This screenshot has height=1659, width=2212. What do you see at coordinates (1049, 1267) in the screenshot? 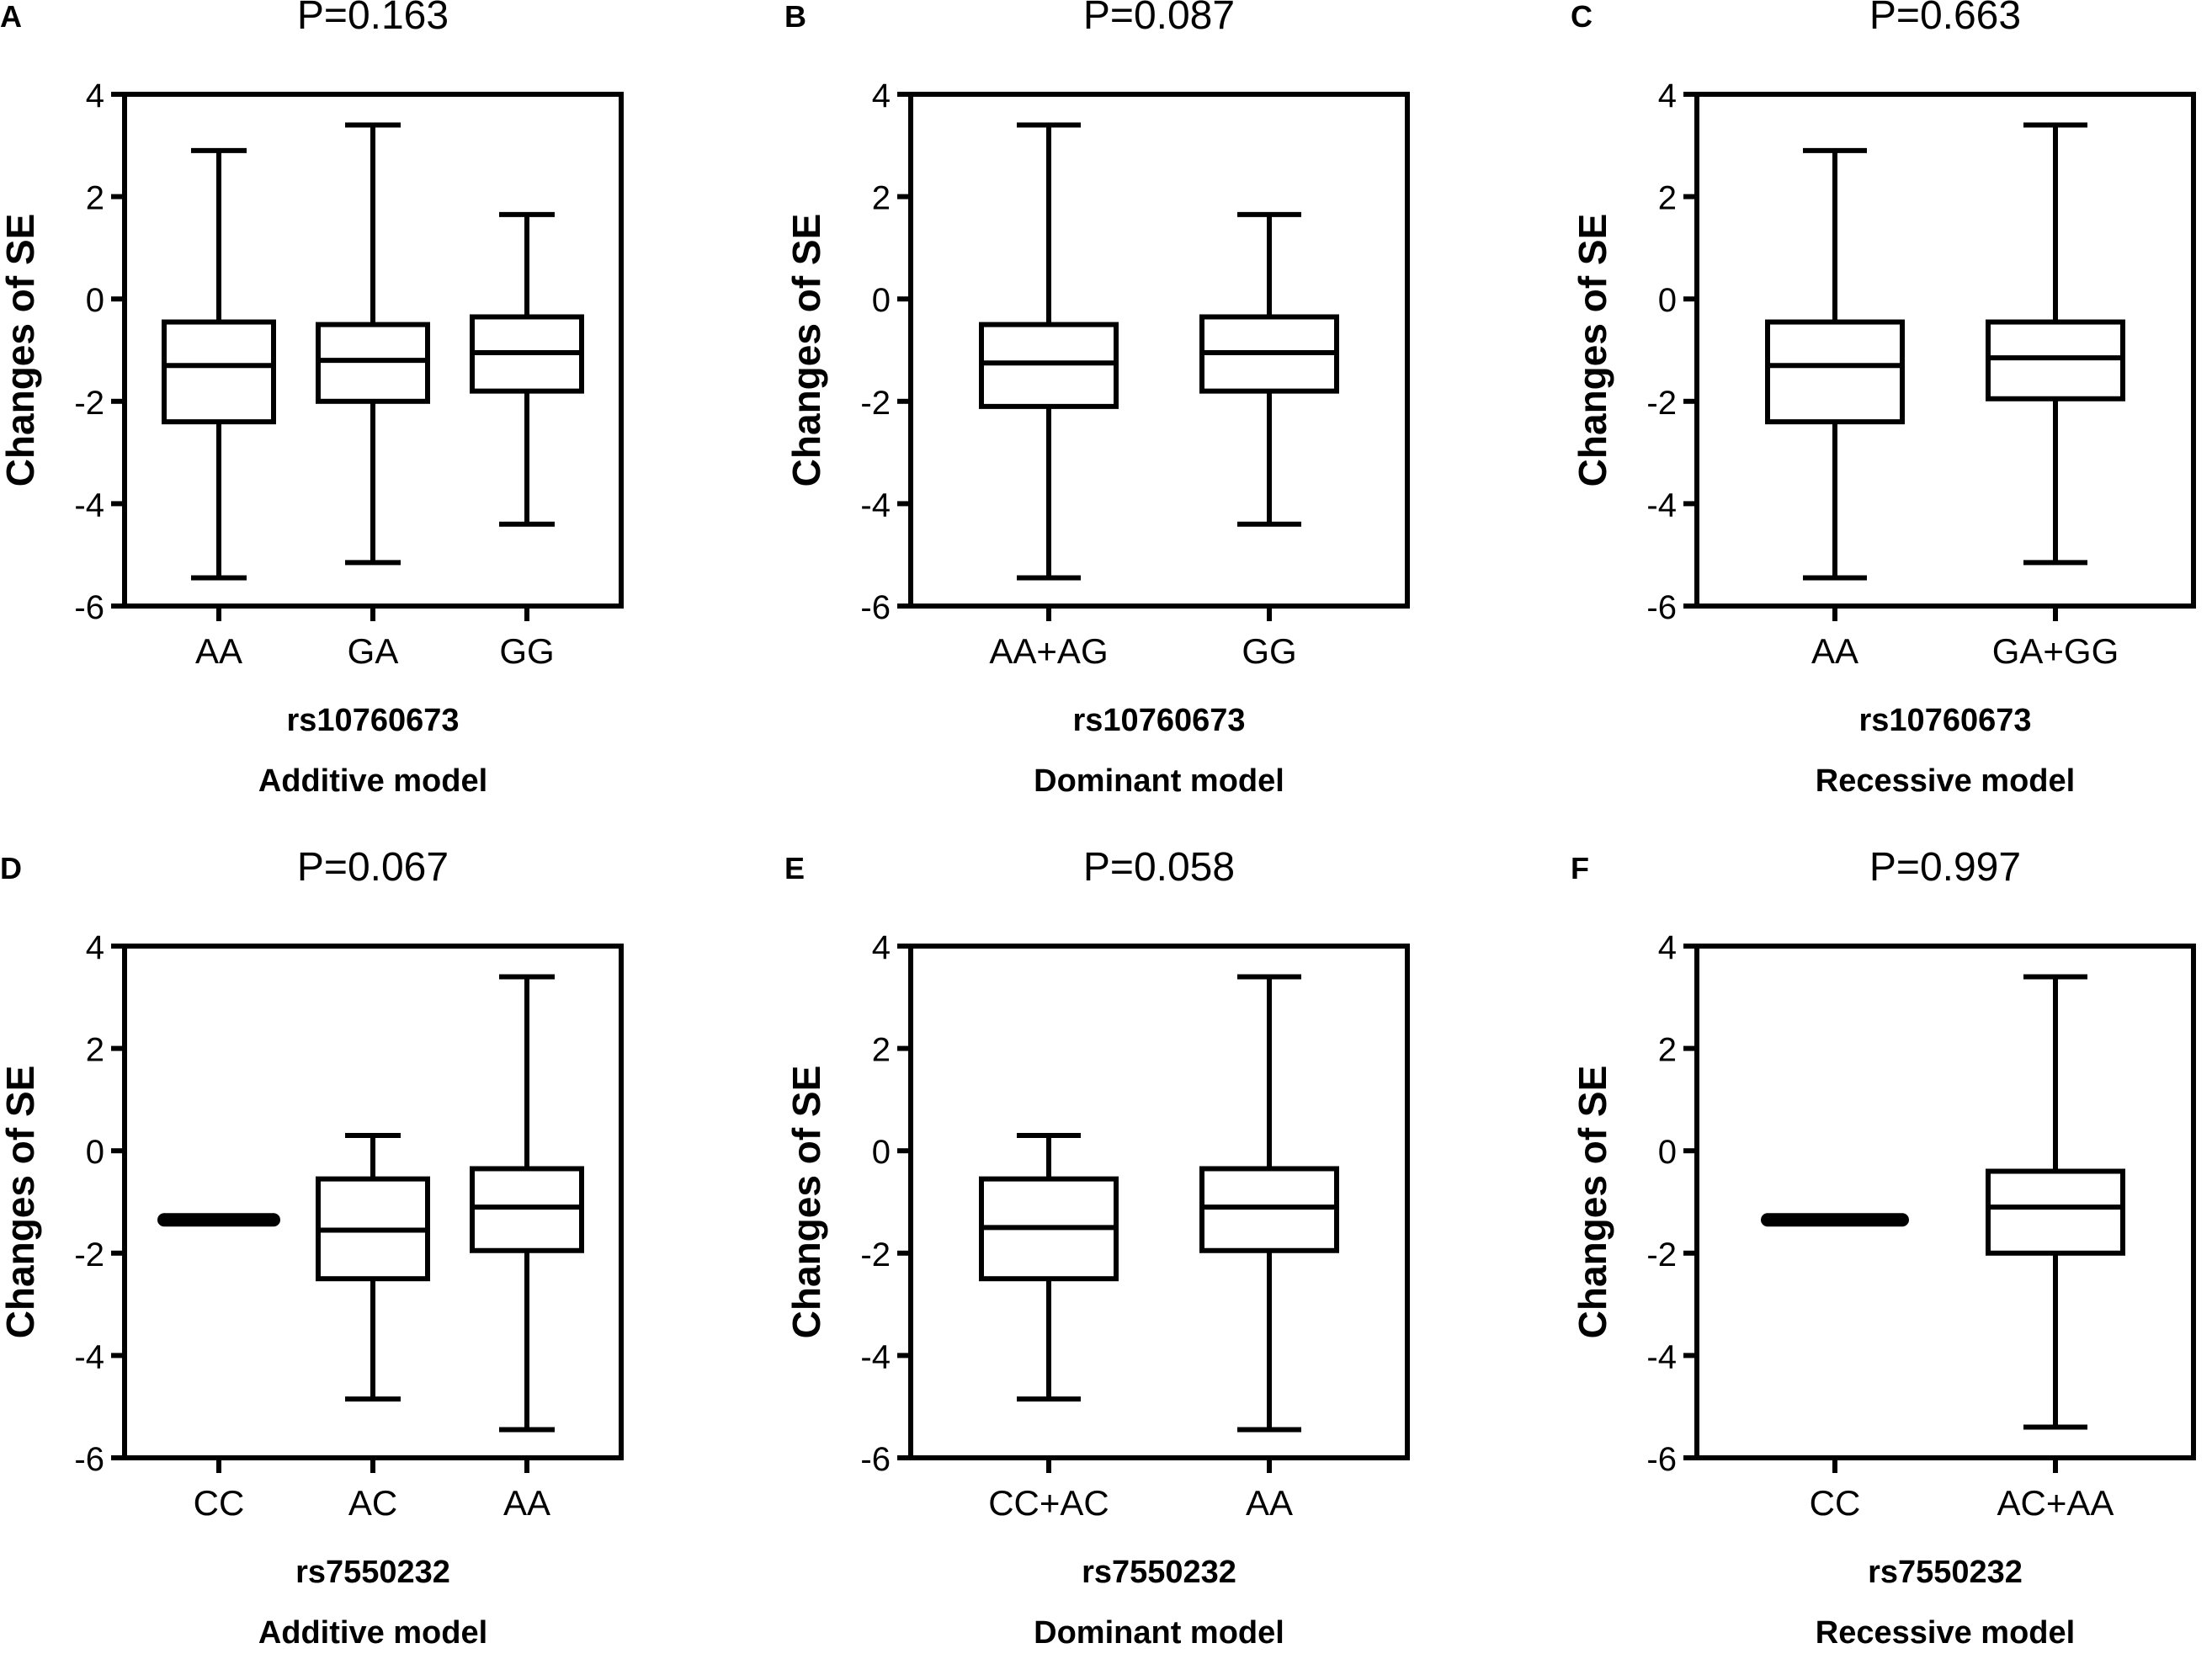
I see `box-cc-plus-ac` at bounding box center [1049, 1267].